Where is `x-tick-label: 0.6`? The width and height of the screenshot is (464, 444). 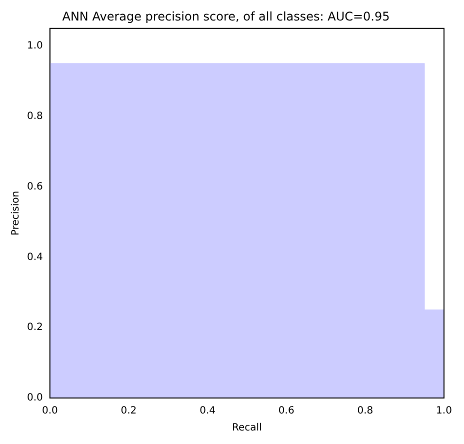 x-tick-label: 0.6 is located at coordinates (286, 411).